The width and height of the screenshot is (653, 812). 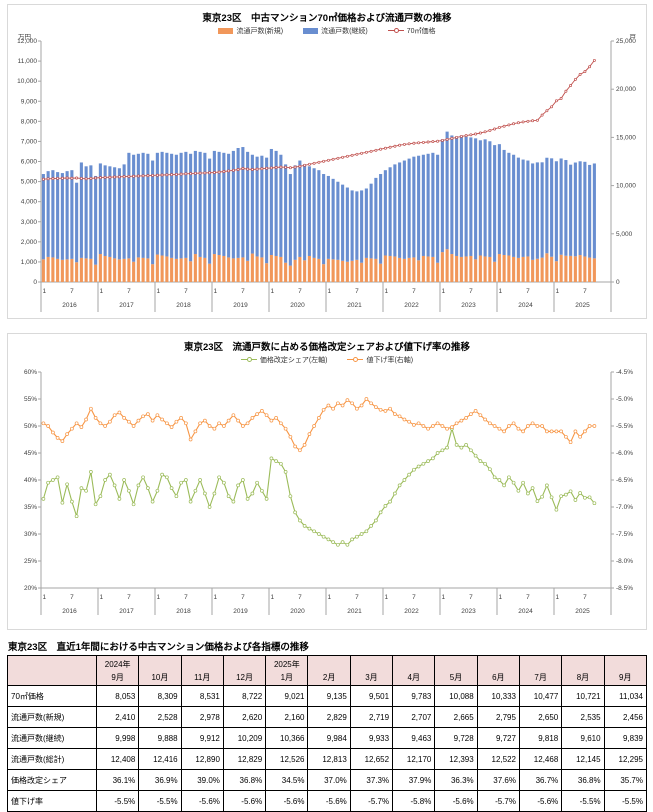 What do you see at coordinates (29, 222) in the screenshot?
I see `svg-text: 3,000` at bounding box center [29, 222].